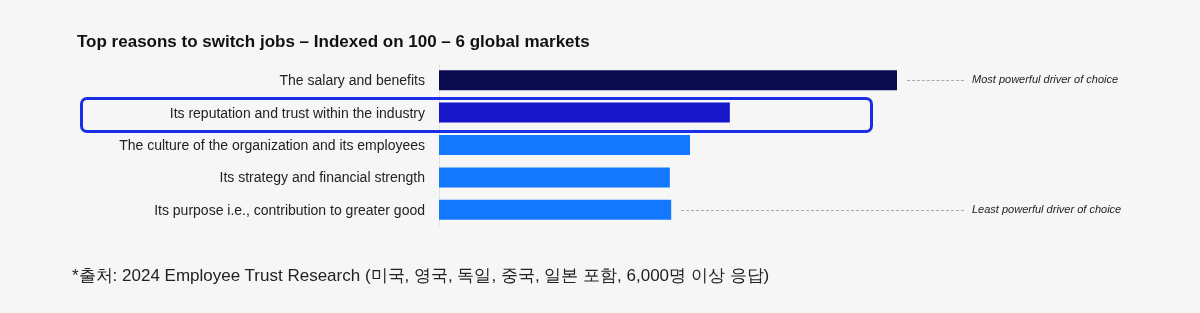 Image resolution: width=1200 pixels, height=313 pixels. I want to click on text: Most powerful driver of choice, so click(1045, 79).